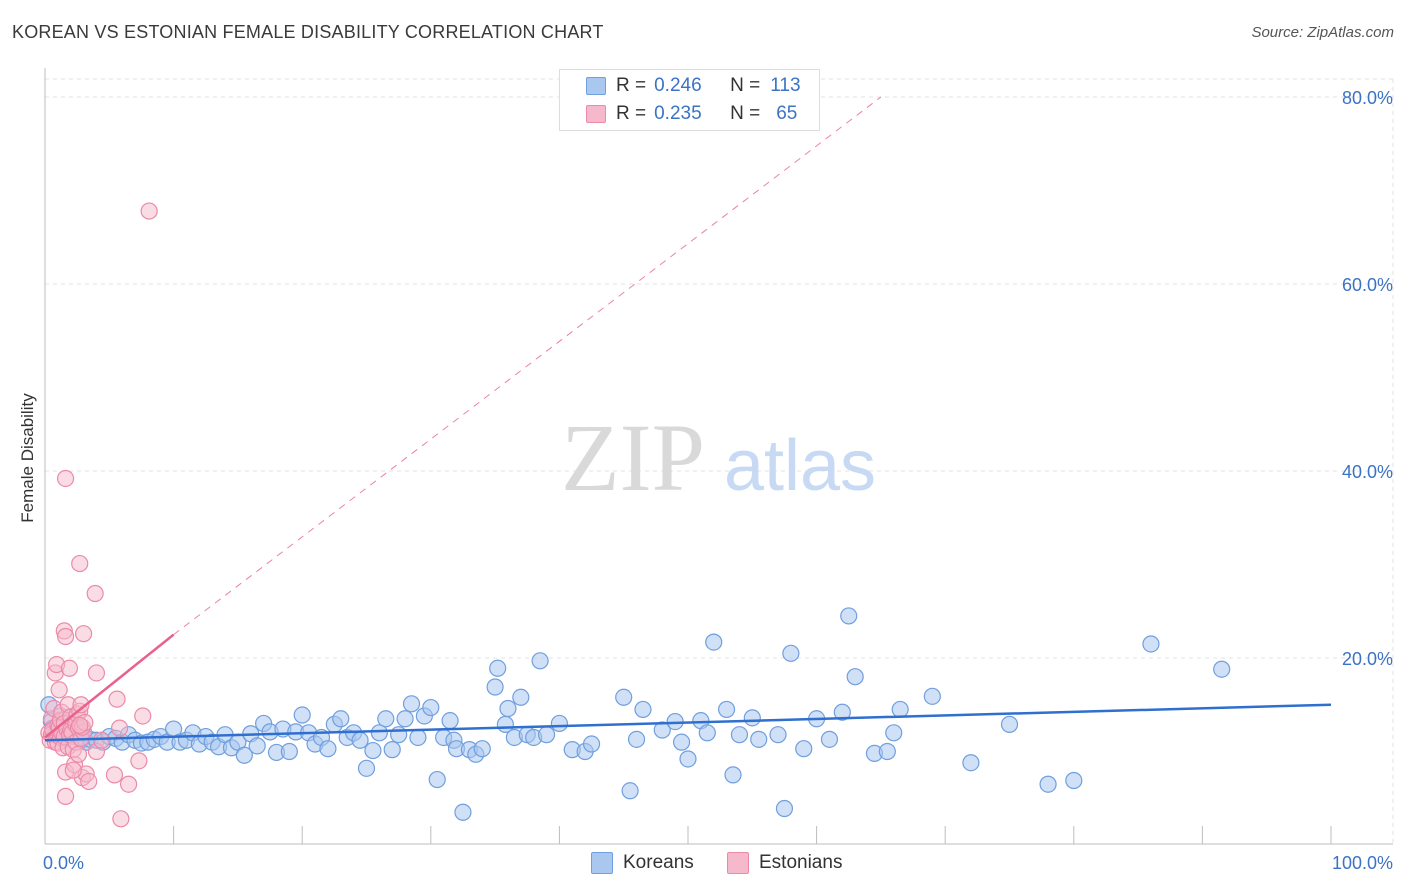  Describe the element at coordinates (688, 722) in the screenshot. I see `koreans-trend-line` at that location.